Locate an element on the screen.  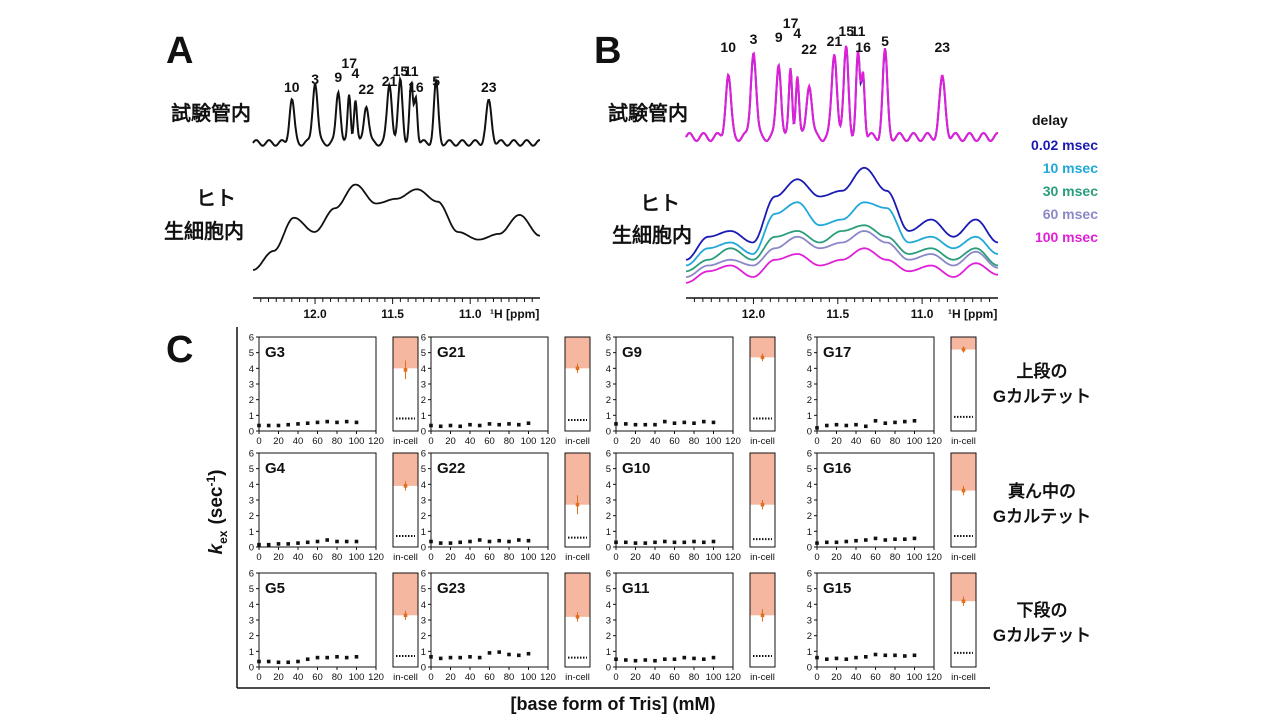
ppm-axis-a: 12.0 11.5 11.0 ¹H [ppm] is located at coordinates (396, 309).